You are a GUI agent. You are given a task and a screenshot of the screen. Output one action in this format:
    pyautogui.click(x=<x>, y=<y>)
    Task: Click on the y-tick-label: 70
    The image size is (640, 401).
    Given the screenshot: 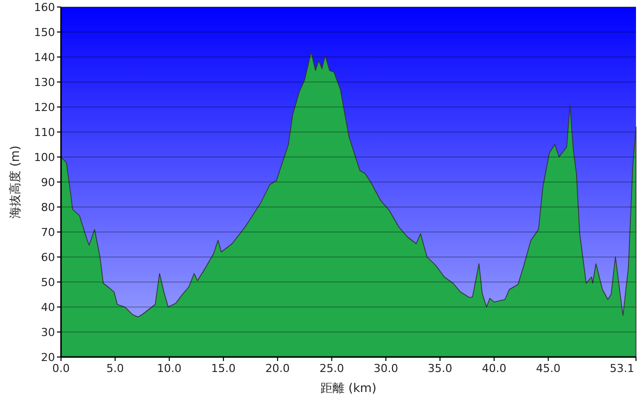 What is the action you would take?
    pyautogui.click(x=48, y=232)
    